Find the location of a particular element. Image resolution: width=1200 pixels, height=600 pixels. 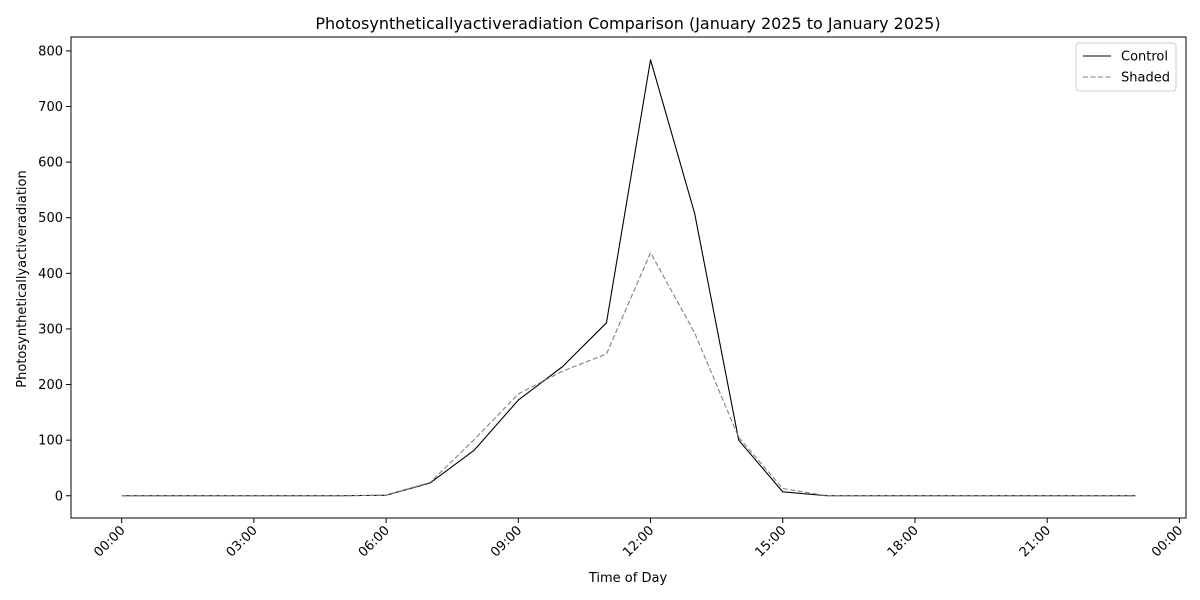

x-tick-label: 18:00 is located at coordinates (903, 541).